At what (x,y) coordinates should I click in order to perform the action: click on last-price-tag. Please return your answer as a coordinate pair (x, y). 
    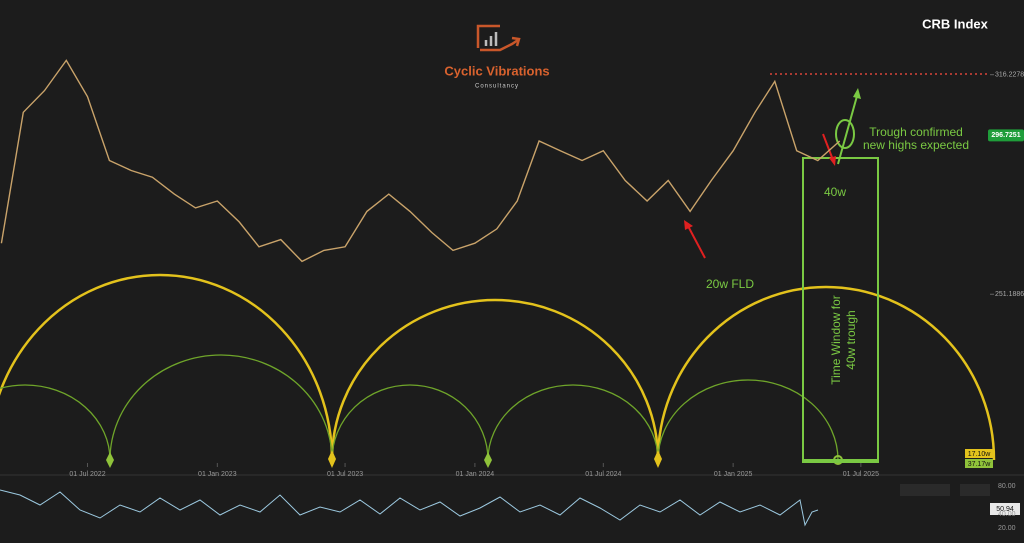
    Looking at the image, I should click on (1006, 135).